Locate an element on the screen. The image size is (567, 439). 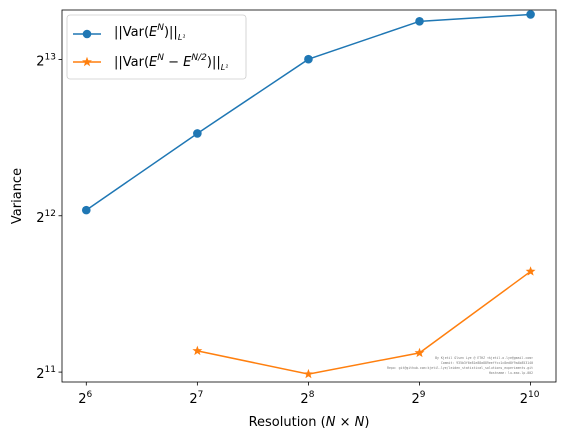
y-axis-ticks: 211 212 213 is located at coordinates (49, 217).